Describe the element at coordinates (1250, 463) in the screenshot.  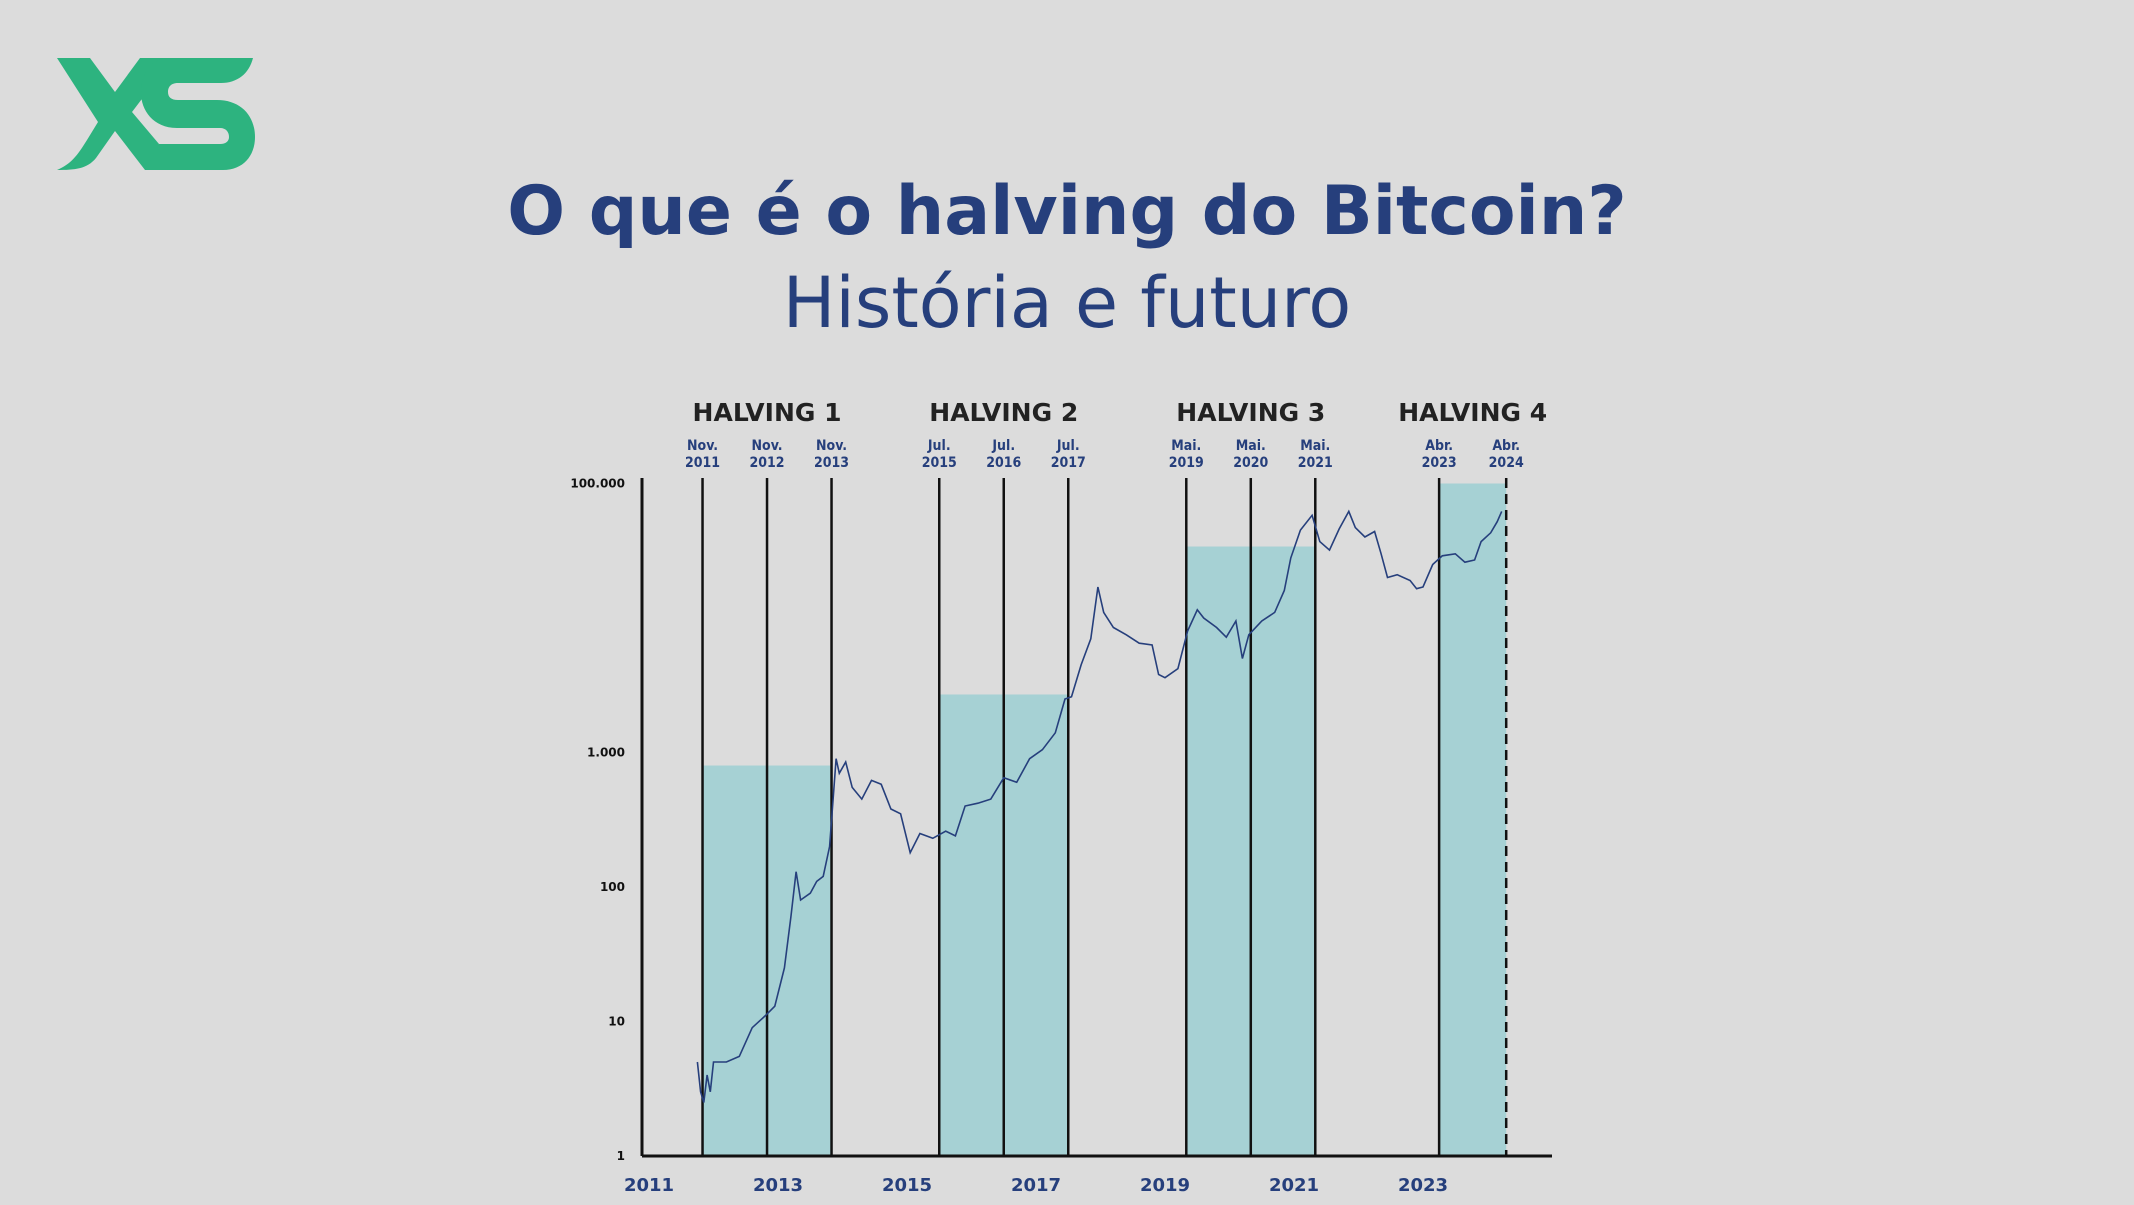
I see `halving-year-label: 2020` at that location.